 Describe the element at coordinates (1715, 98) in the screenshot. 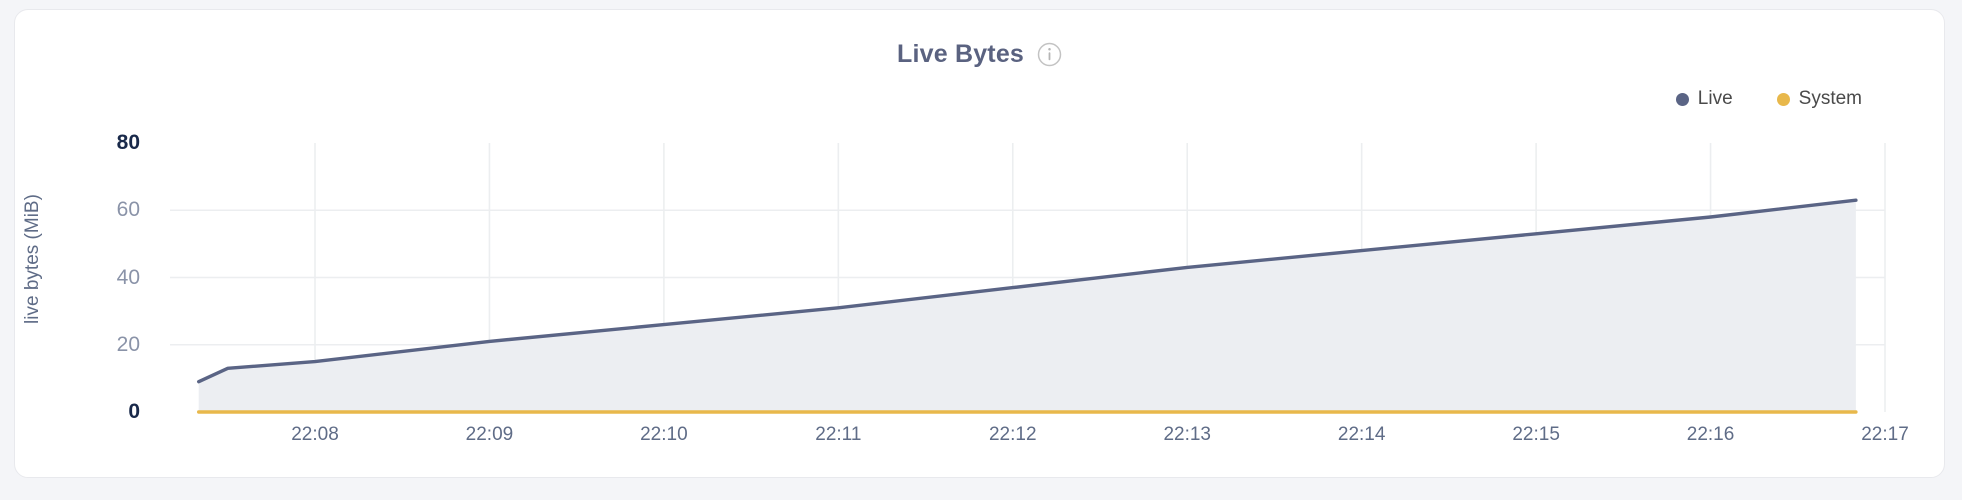

I see `legend-label-live: Live` at that location.